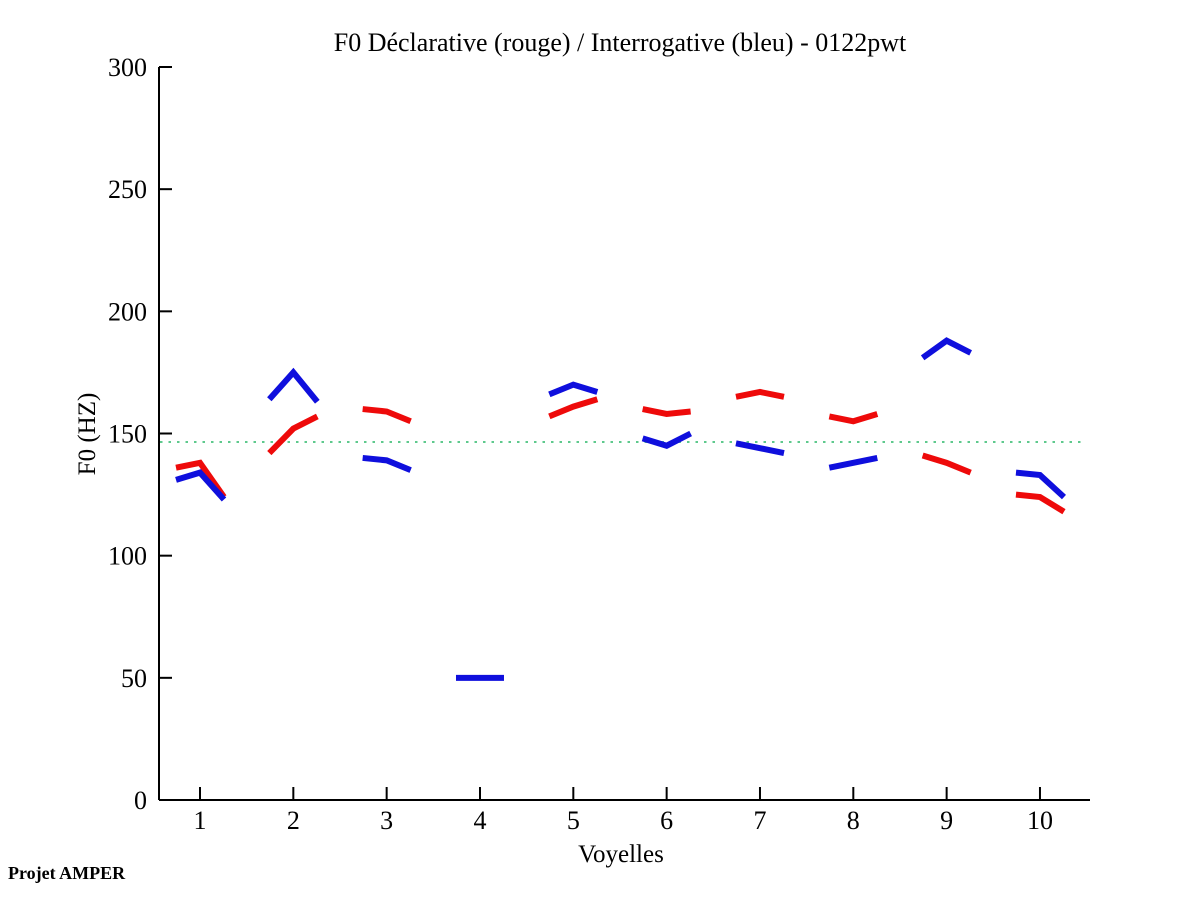 The height and width of the screenshot is (901, 1201). Describe the element at coordinates (127, 556) in the screenshot. I see `y-tick-label: 100` at that location.